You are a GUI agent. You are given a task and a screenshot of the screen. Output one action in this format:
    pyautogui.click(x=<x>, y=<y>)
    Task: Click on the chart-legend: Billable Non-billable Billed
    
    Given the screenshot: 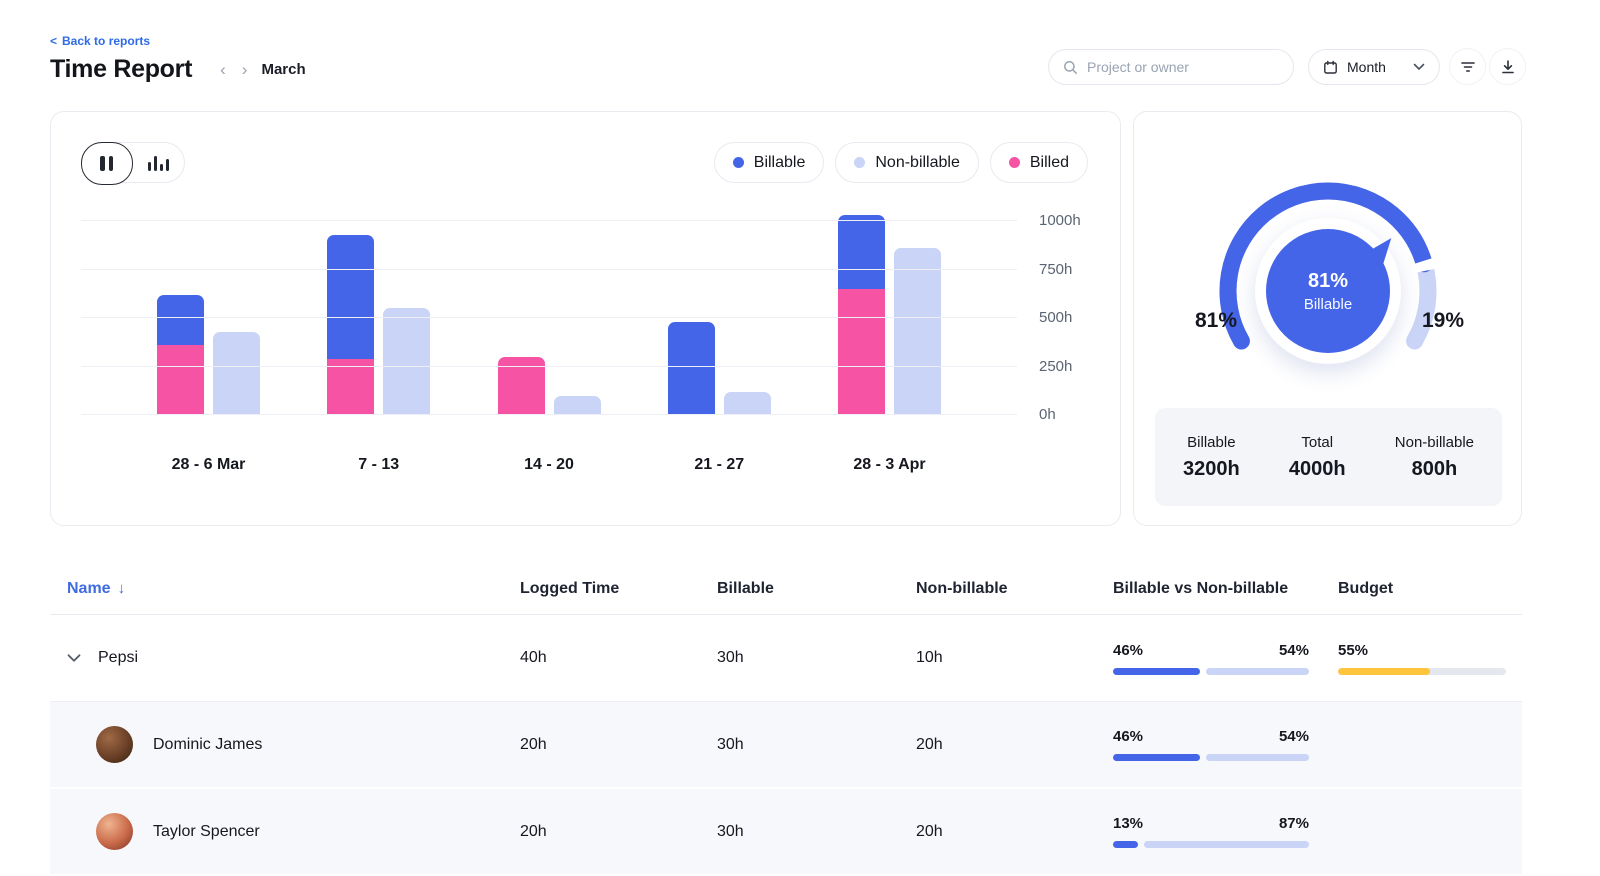 What is the action you would take?
    pyautogui.click(x=900, y=162)
    